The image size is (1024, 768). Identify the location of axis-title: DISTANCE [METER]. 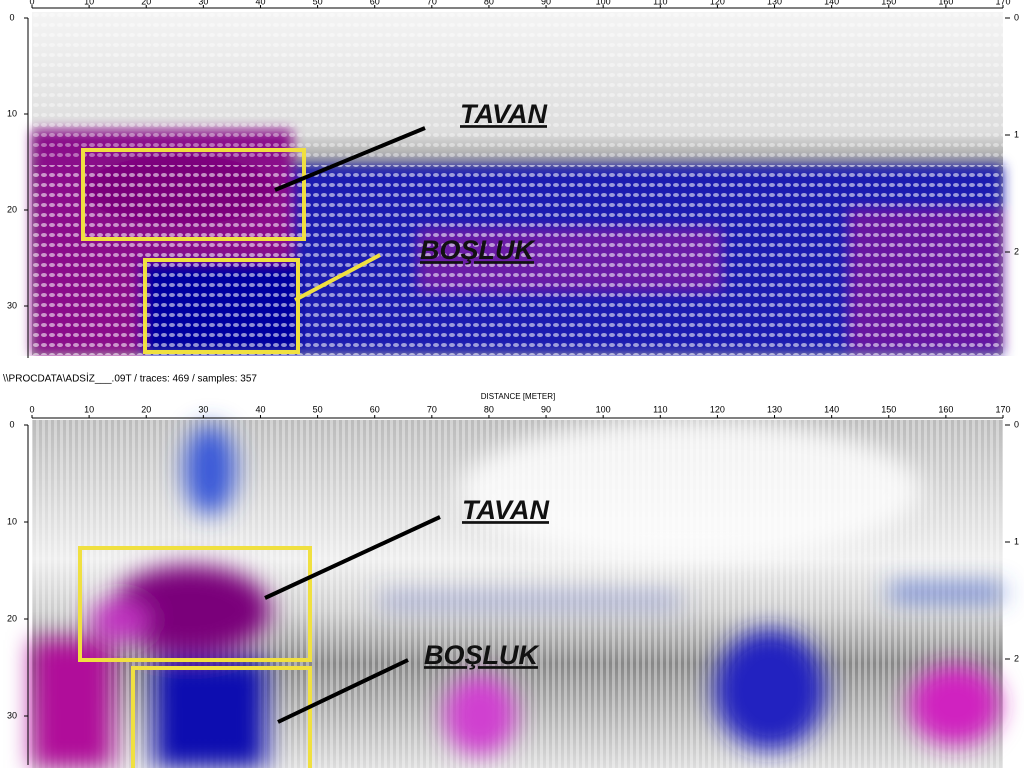
(518, 396).